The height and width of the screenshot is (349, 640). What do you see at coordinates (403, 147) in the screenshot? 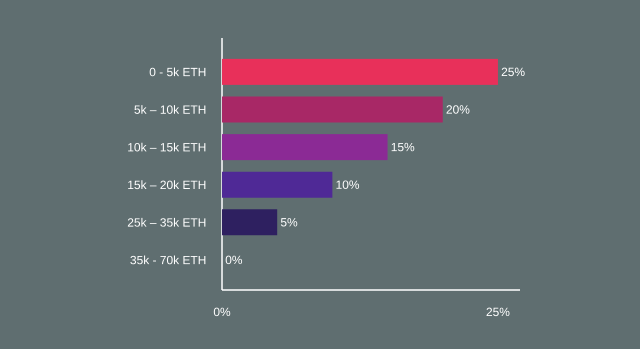
I see `data-label: 15%` at bounding box center [403, 147].